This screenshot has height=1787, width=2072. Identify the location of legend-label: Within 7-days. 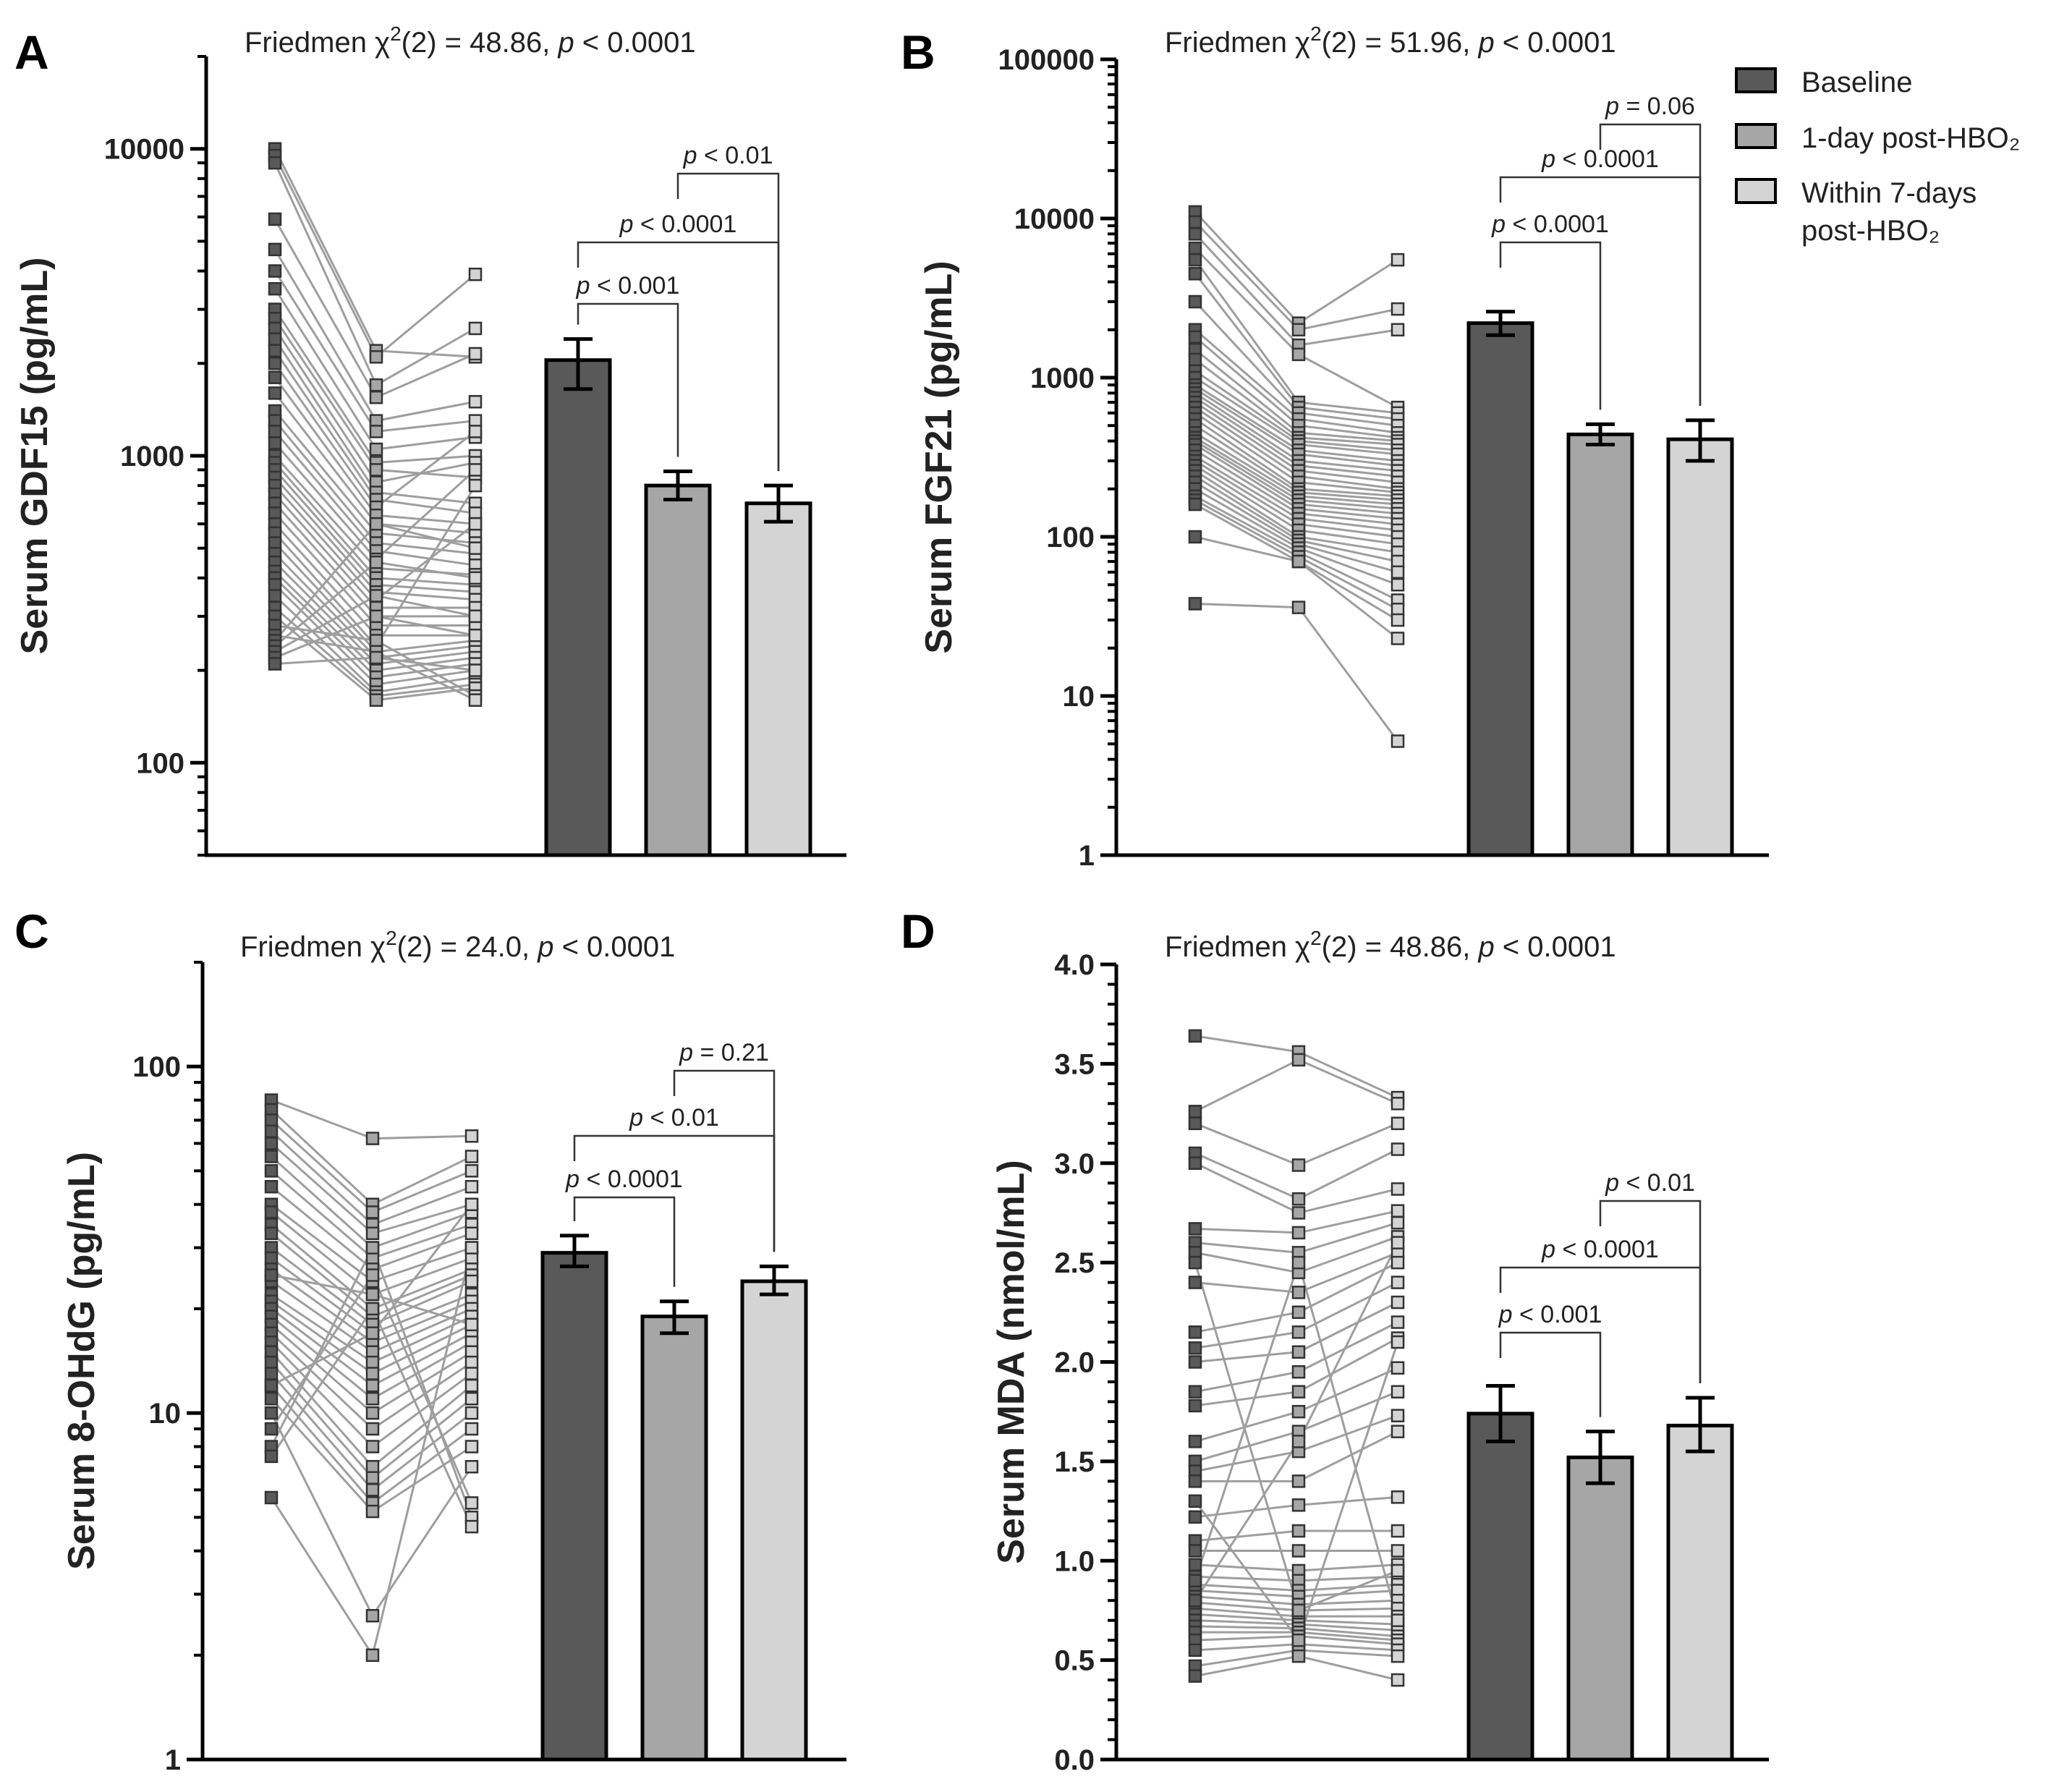
(1889, 193).